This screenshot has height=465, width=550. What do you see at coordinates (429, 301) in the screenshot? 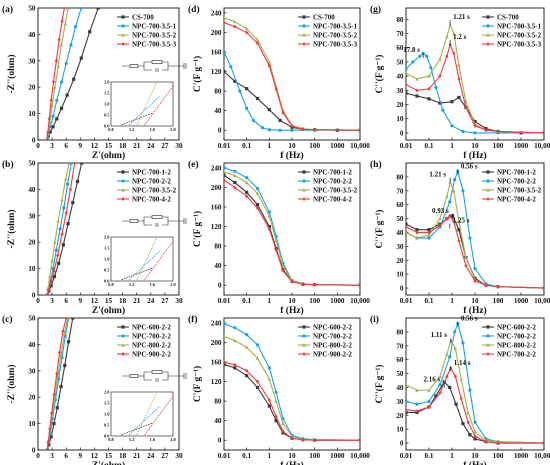
I see `x-tick-label: 0.1` at bounding box center [429, 301].